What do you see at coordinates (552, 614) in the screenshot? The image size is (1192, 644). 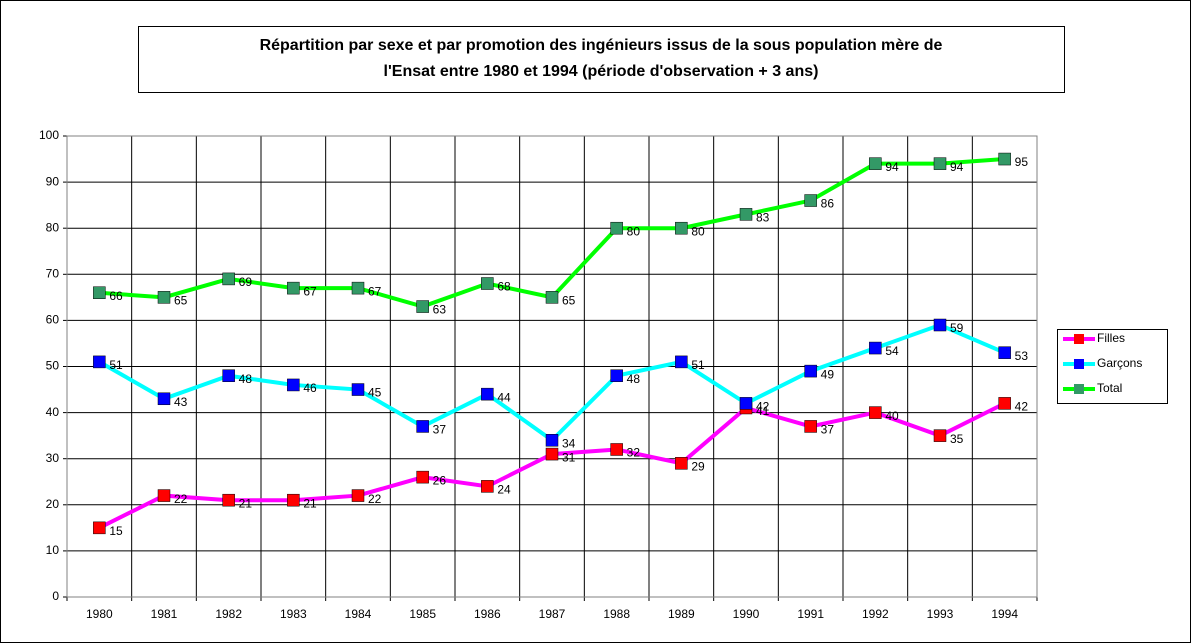 I see `x-tick-label: 1987` at bounding box center [552, 614].